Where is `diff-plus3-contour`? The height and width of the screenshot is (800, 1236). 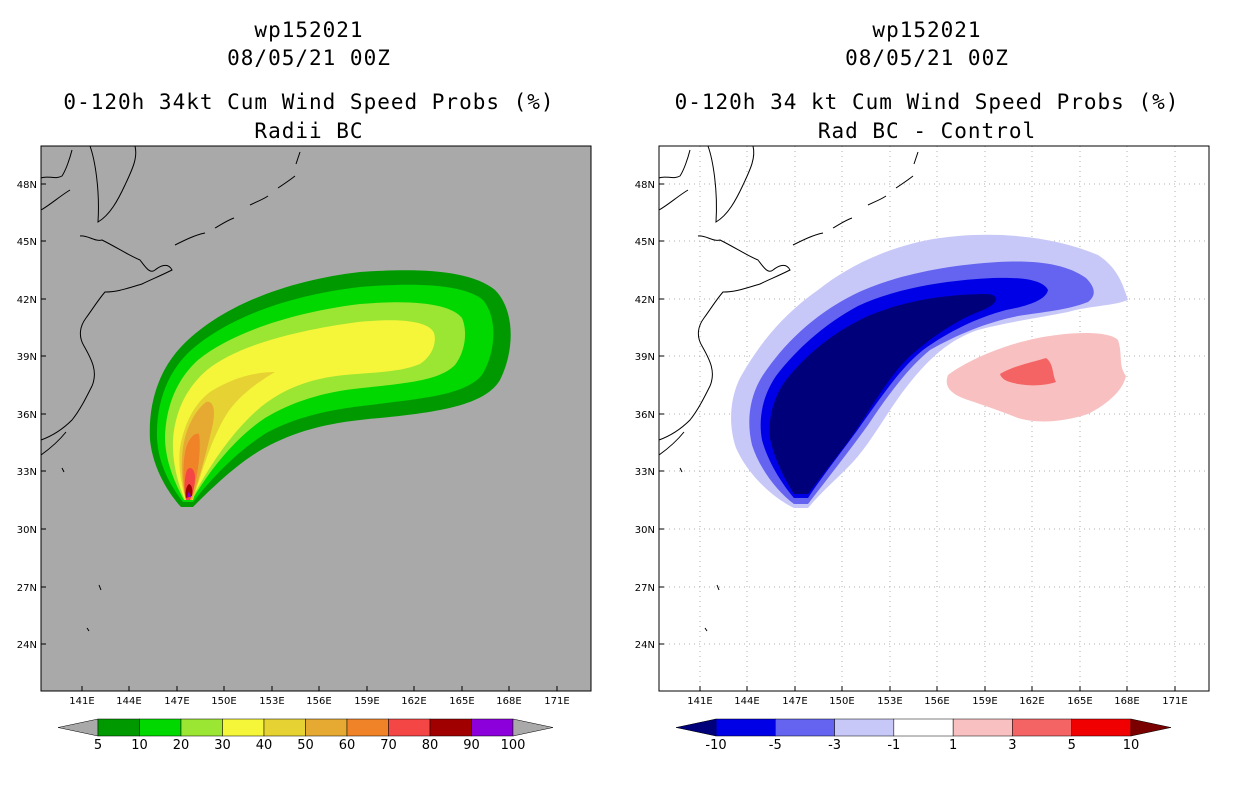 diff-plus3-contour is located at coordinates (1028, 372).